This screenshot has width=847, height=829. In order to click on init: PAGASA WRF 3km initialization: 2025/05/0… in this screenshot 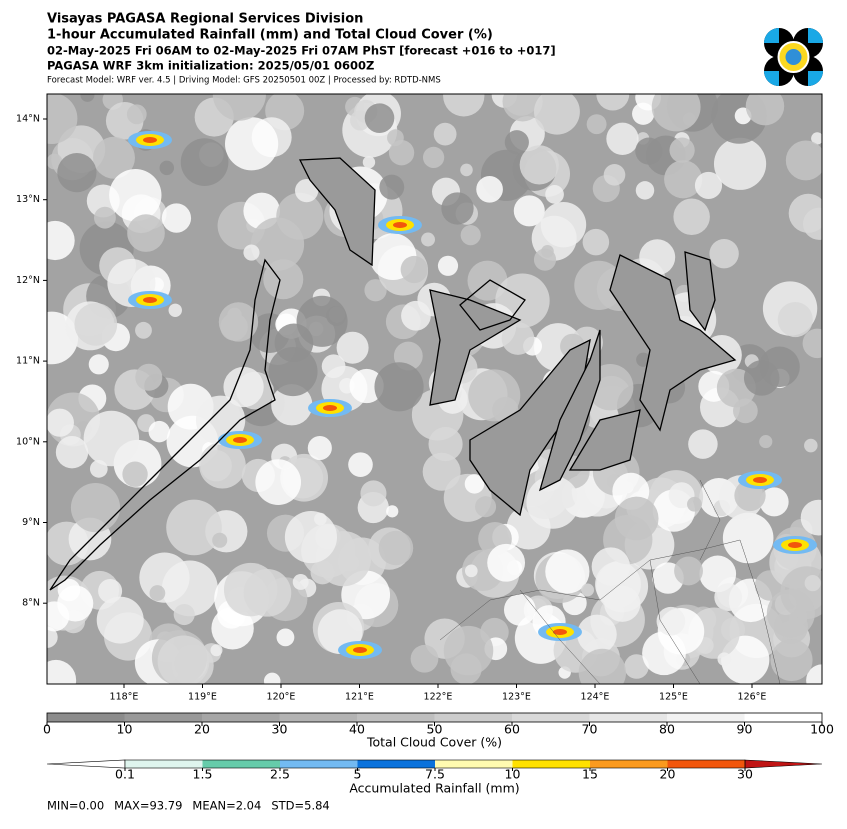, I will do `click(210, 66)`.